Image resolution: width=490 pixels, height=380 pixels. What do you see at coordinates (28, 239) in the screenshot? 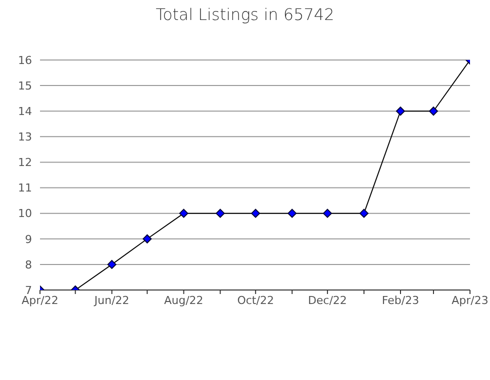
I see `y-tick-label: 9` at bounding box center [28, 239].